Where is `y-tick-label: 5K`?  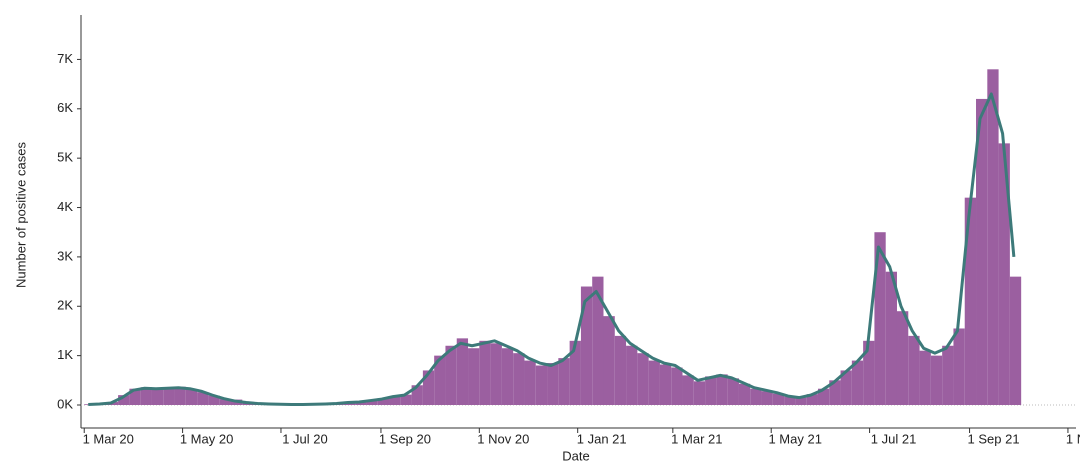
y-tick-label: 5K is located at coordinates (65, 157).